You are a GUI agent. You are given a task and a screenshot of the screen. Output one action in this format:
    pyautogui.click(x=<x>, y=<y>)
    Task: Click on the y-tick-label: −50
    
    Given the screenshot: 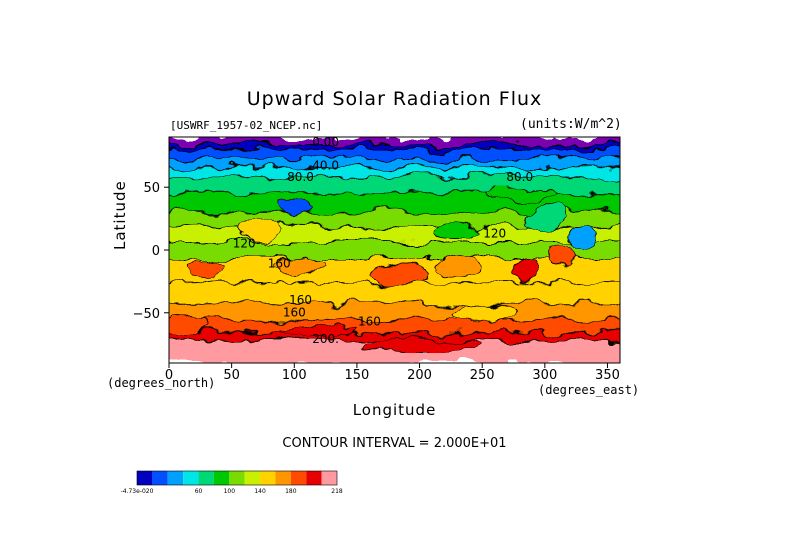 What is the action you would take?
    pyautogui.click(x=146, y=314)
    